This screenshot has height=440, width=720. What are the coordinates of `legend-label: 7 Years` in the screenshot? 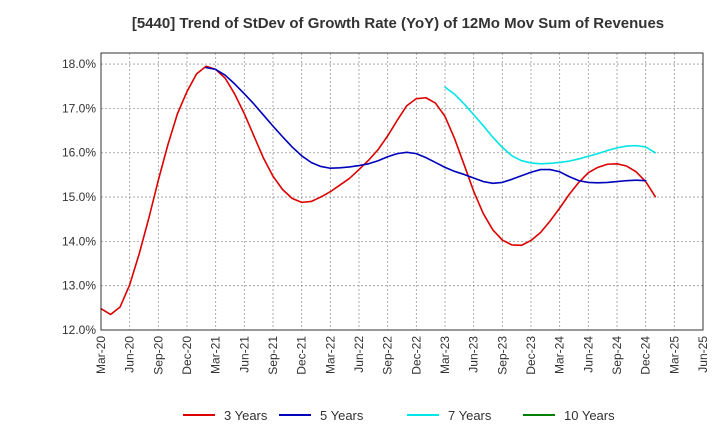 It's located at (470, 415).